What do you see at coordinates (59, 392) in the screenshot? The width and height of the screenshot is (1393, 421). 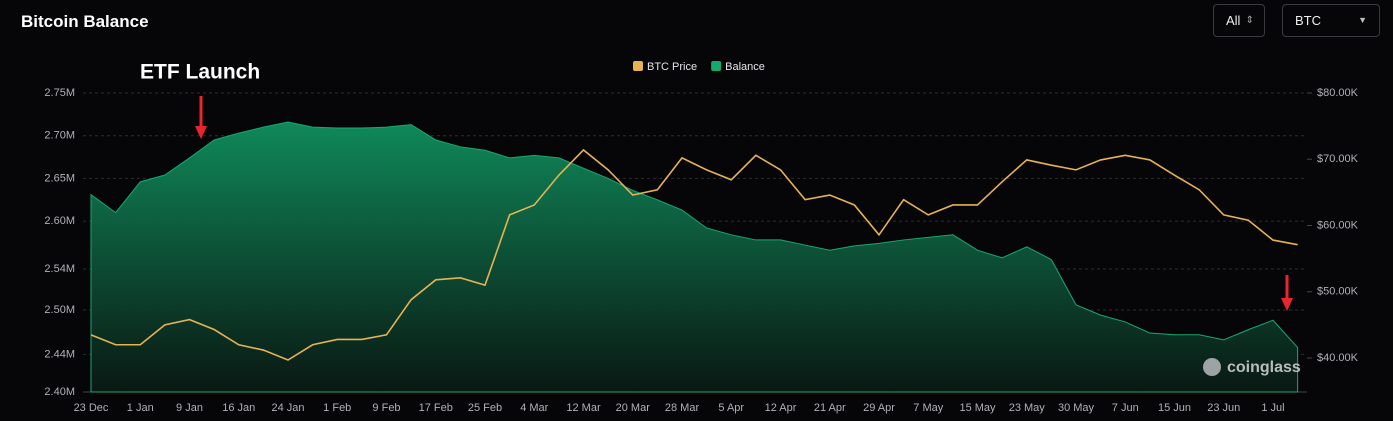 I see `y-tick-label: 2.40M` at bounding box center [59, 392].